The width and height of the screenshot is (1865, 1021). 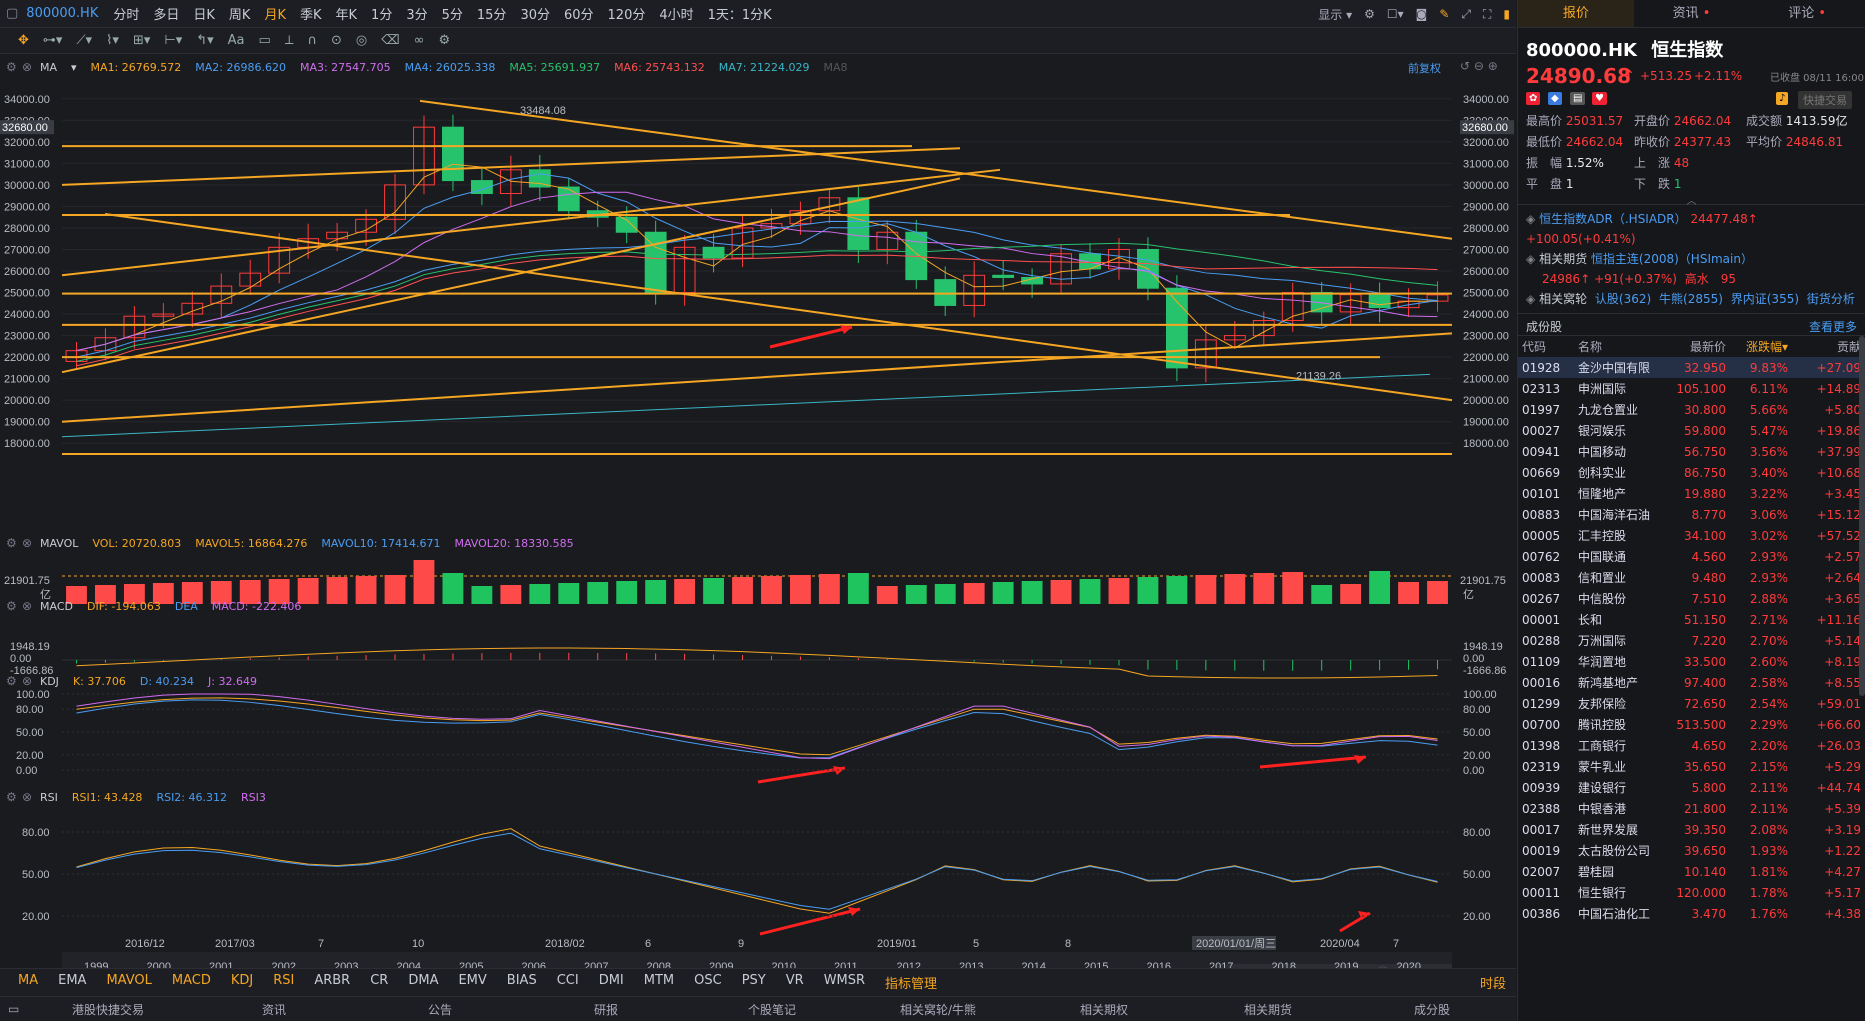 What do you see at coordinates (1369, 14) in the screenshot?
I see `settings-icon: ⚙` at bounding box center [1369, 14].